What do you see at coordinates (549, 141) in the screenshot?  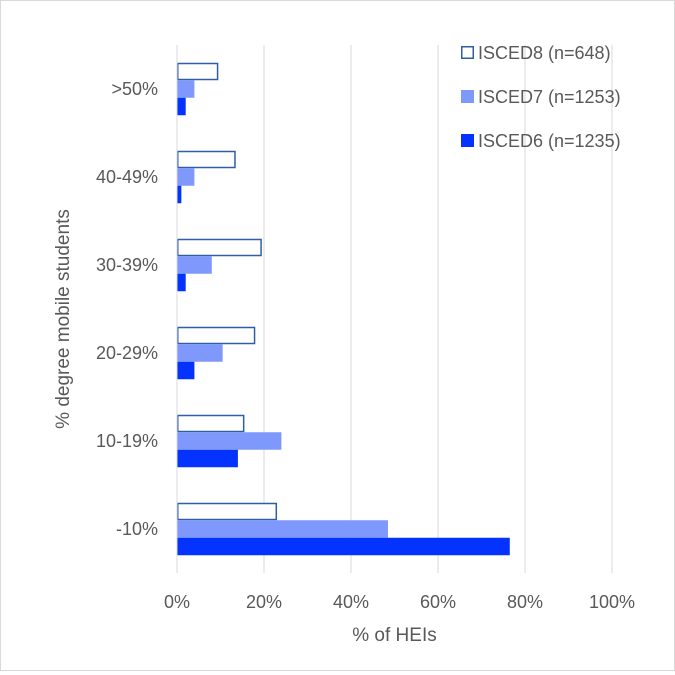 I see `legend-label: ISCED6 (n=1235)` at bounding box center [549, 141].